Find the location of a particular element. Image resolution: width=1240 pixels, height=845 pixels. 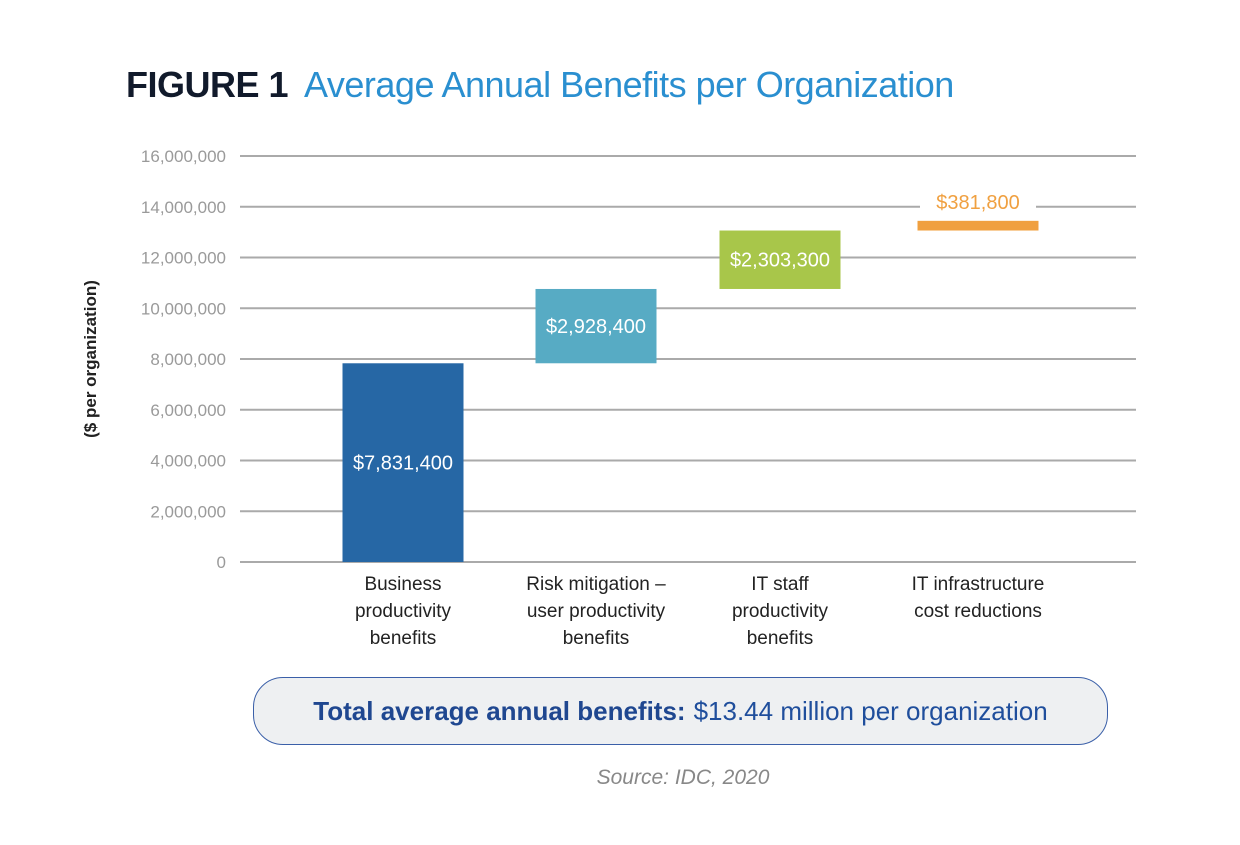

data-label-bg is located at coordinates (978, 201).